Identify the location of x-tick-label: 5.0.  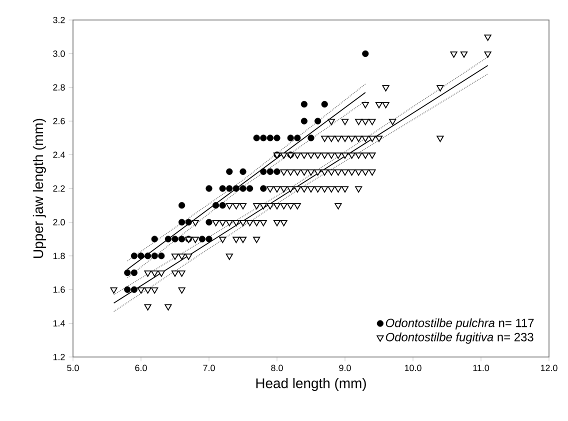
(73, 368).